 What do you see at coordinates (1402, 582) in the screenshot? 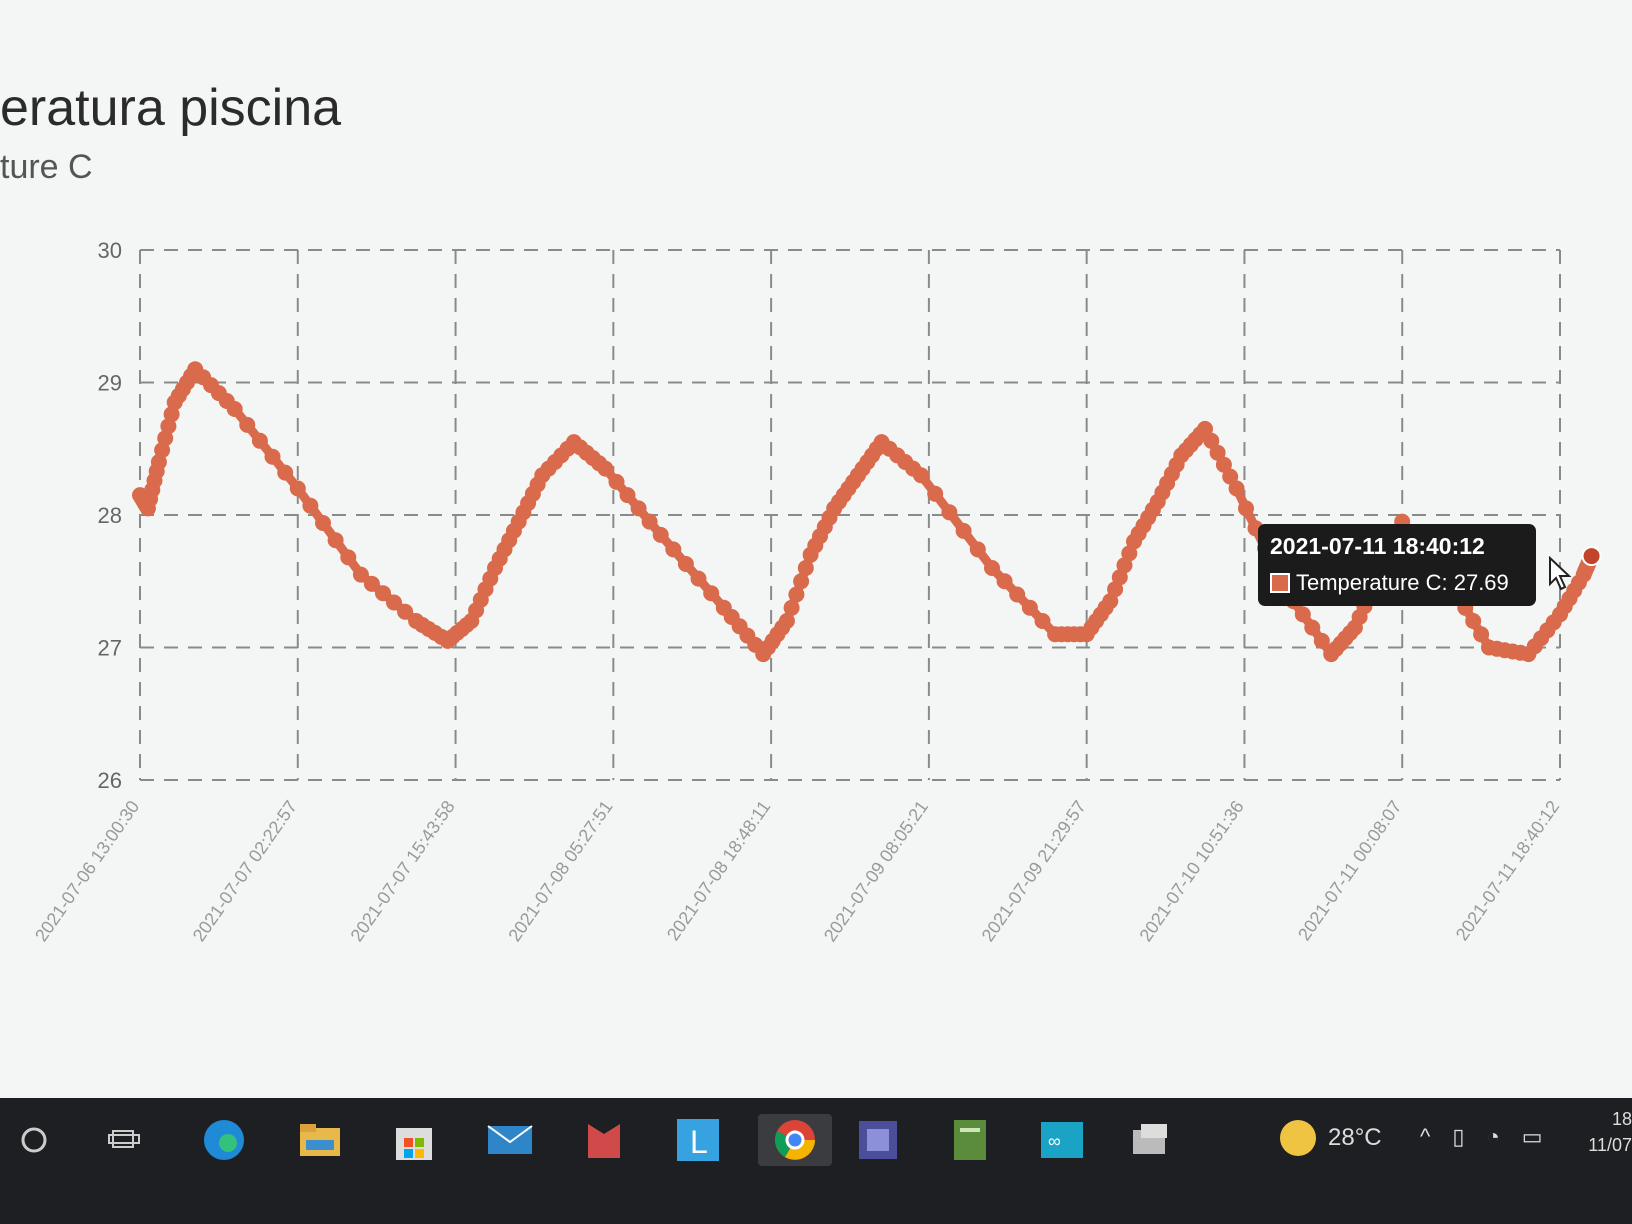
I see `tooltip-label: Temperature C: 27.69` at bounding box center [1402, 582].